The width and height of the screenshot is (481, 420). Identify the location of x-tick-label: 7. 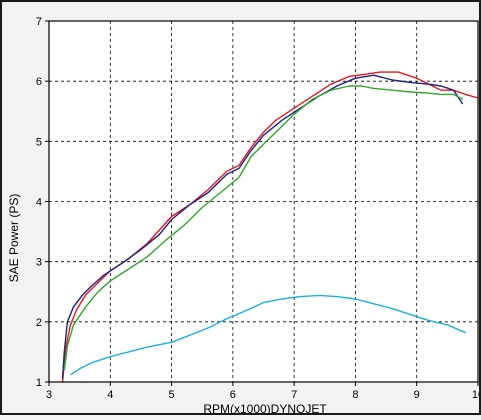
(294, 395).